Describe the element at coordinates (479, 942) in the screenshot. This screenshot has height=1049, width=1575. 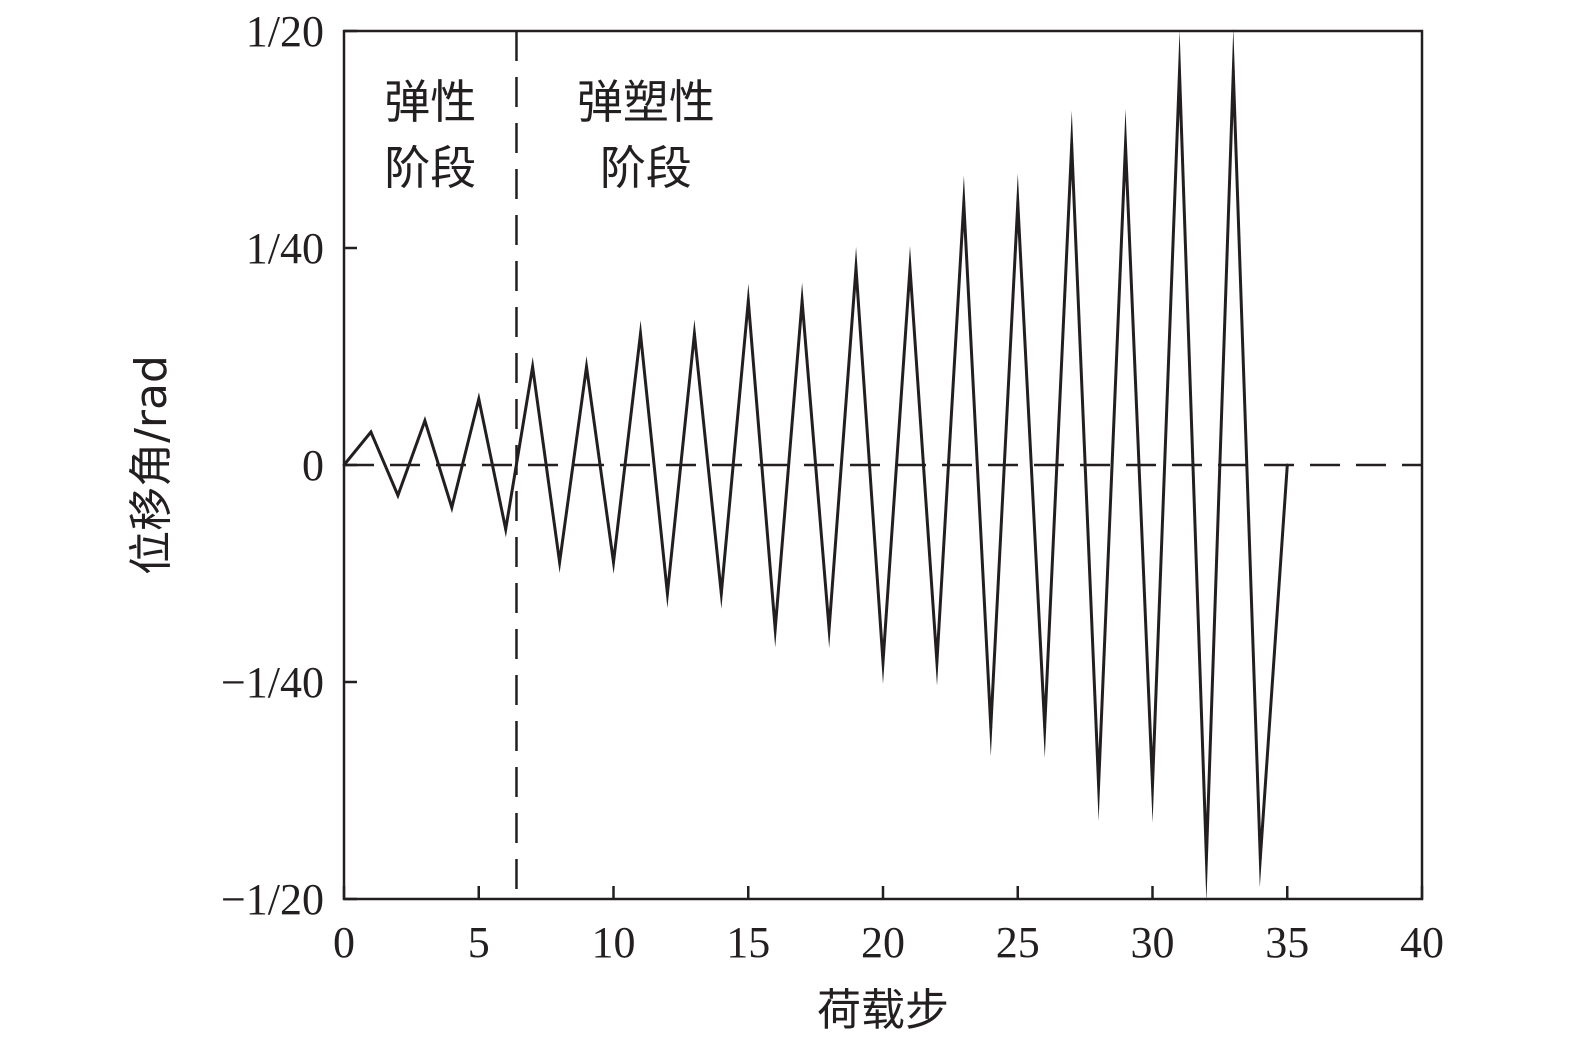
I see `x-tick-label: 5` at that location.